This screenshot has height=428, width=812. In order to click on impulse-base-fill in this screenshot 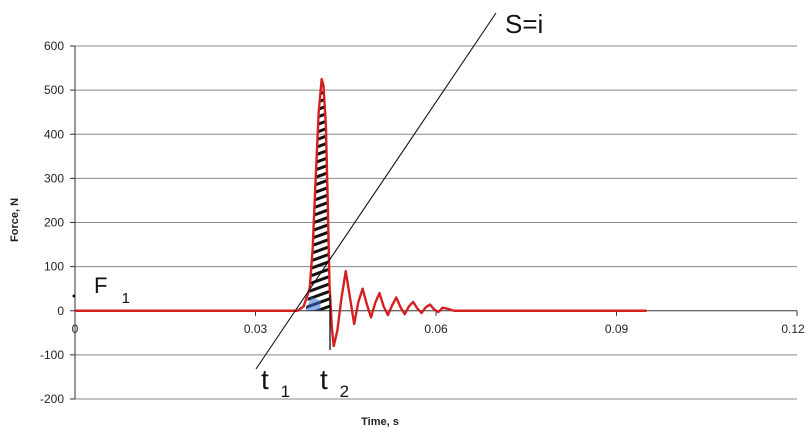, I will do `click(313, 303)`.